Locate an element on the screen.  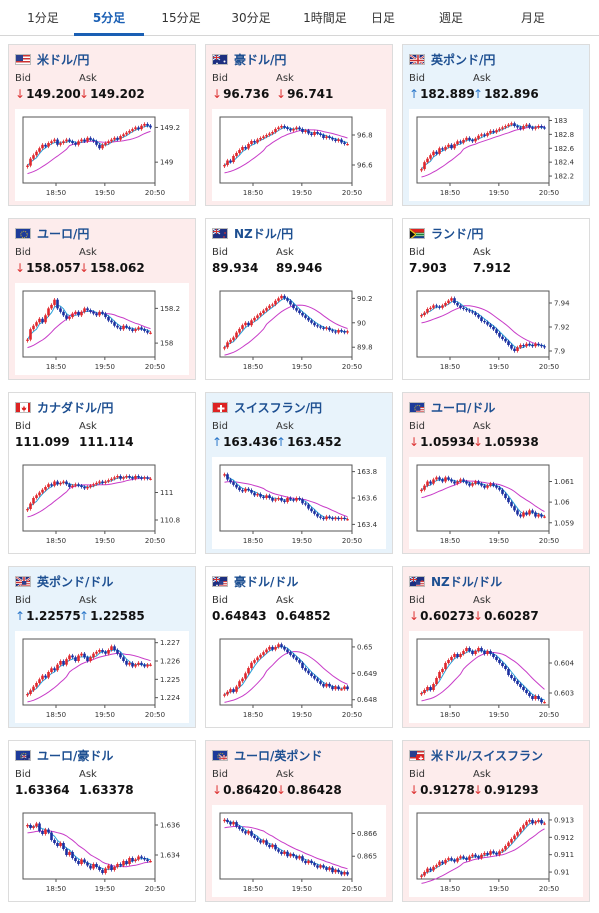
x-tick-label: 18:50 is located at coordinates (253, 715).